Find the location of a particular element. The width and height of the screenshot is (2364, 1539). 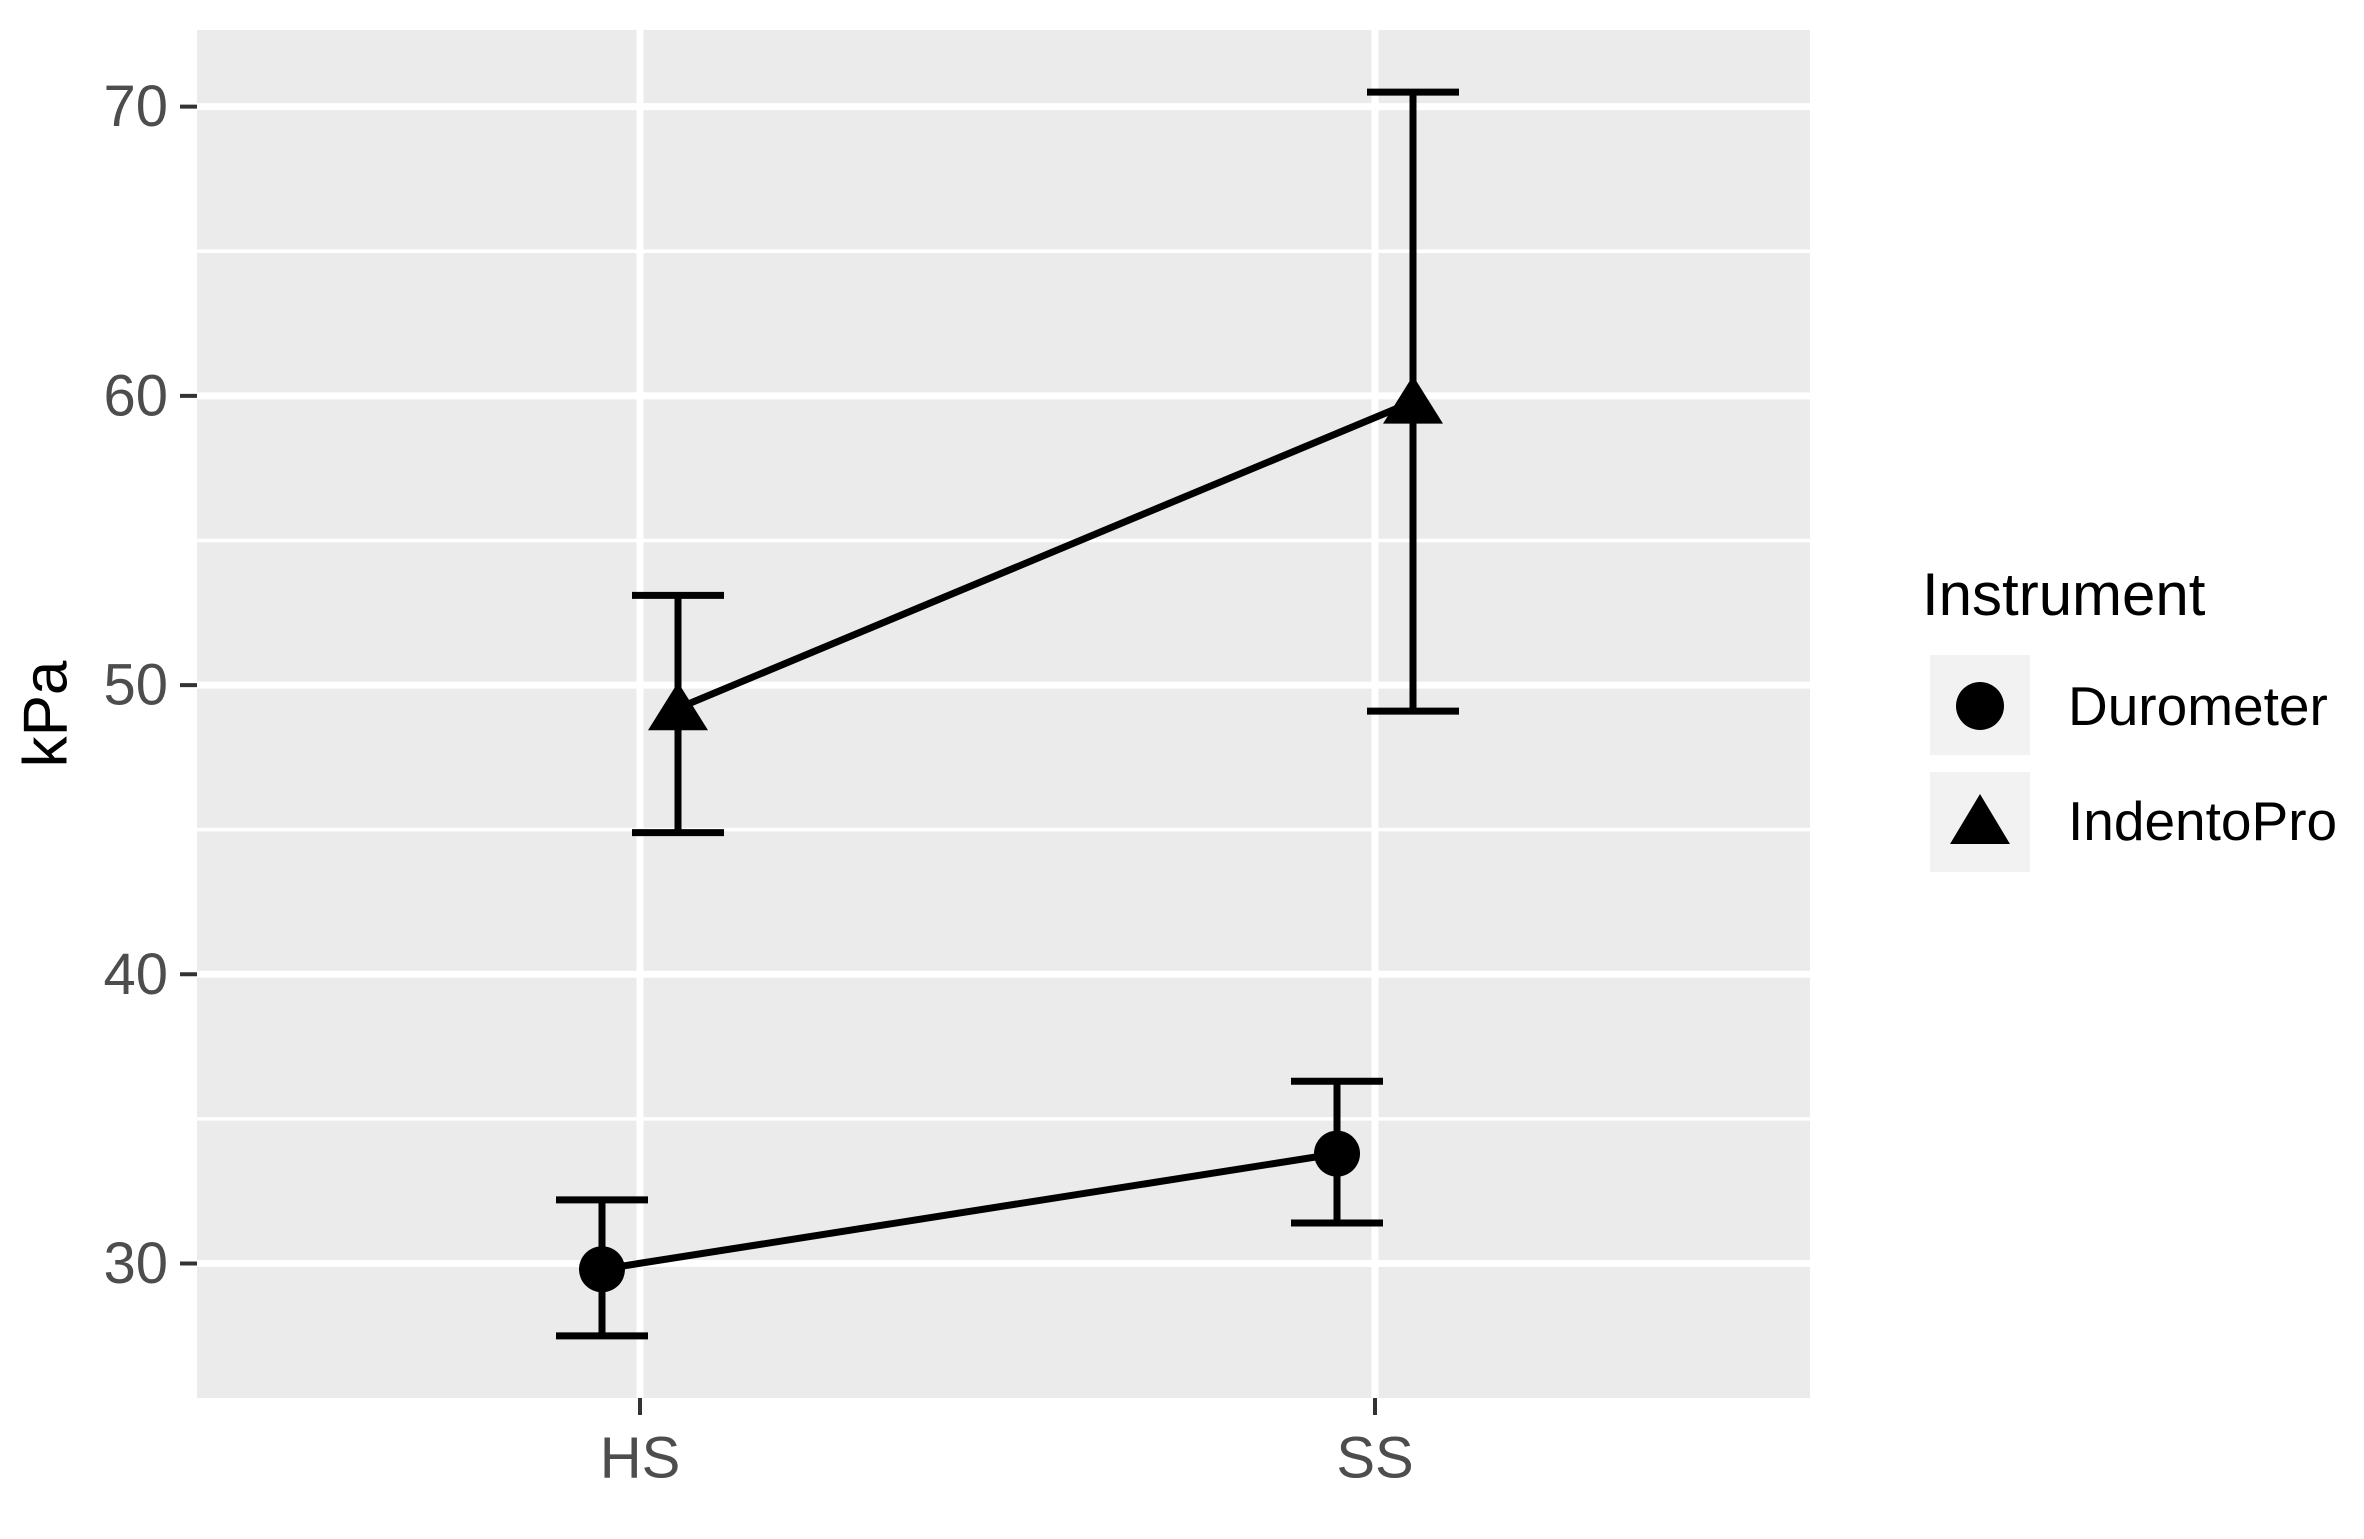

triangle-marker-icon is located at coordinates (1980, 819).